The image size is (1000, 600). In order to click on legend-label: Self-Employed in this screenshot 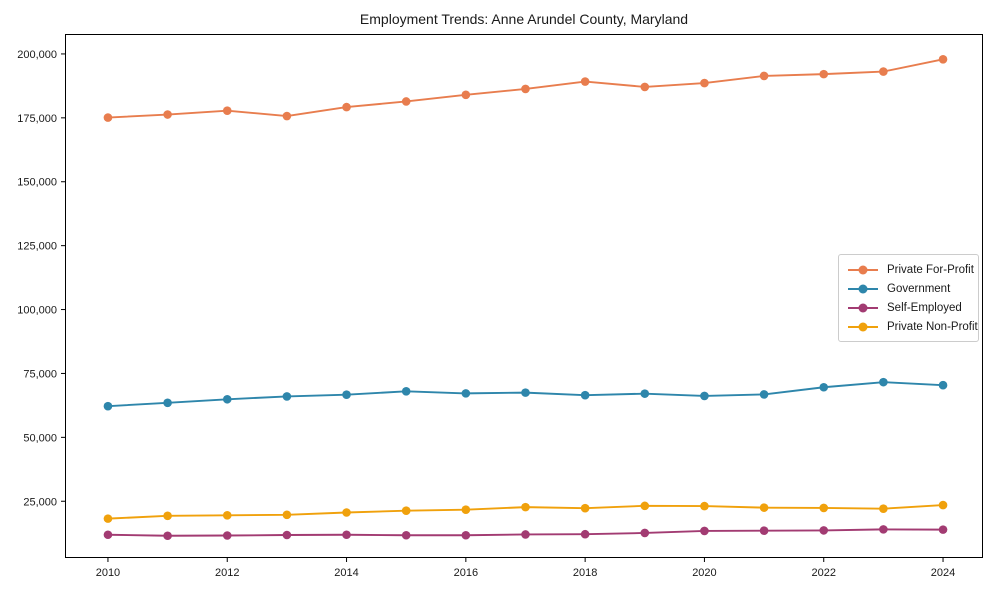, I will do `click(924, 307)`.